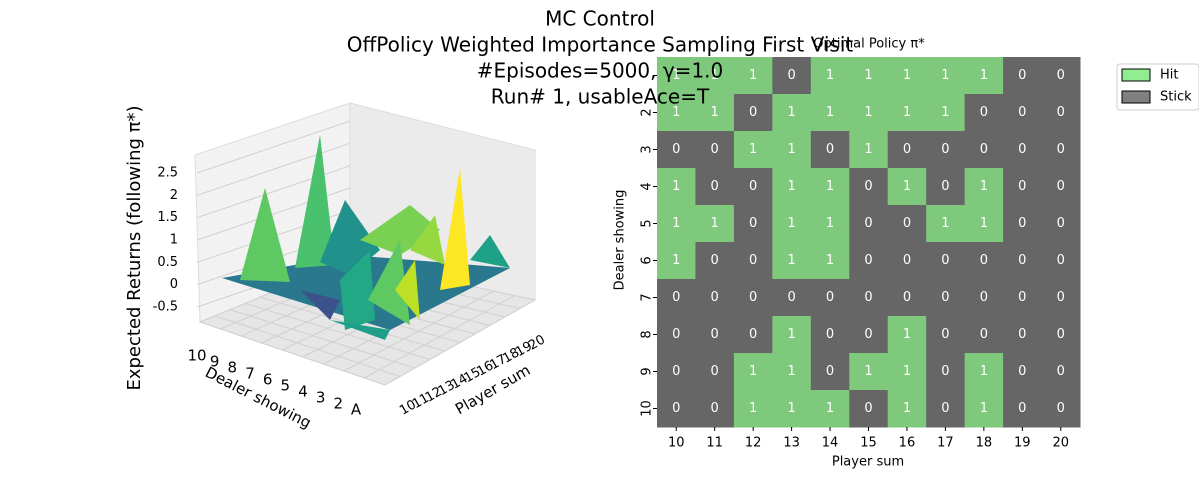 The height and width of the screenshot is (480, 1199). What do you see at coordinates (174, 195) in the screenshot?
I see `z-tick-label: 2` at bounding box center [174, 195].